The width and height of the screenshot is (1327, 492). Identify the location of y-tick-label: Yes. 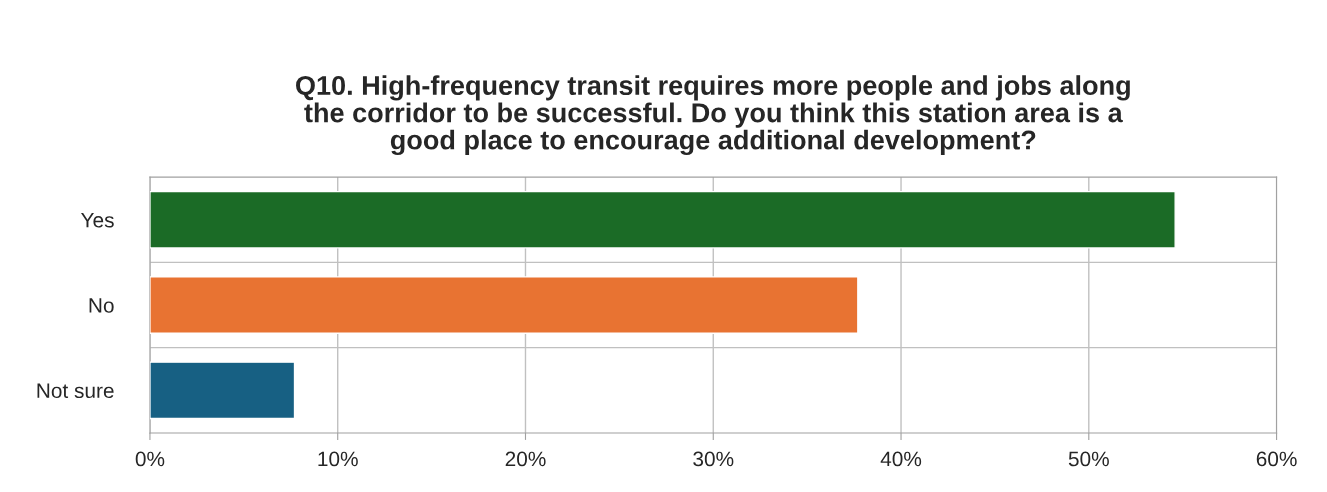
(97, 220).